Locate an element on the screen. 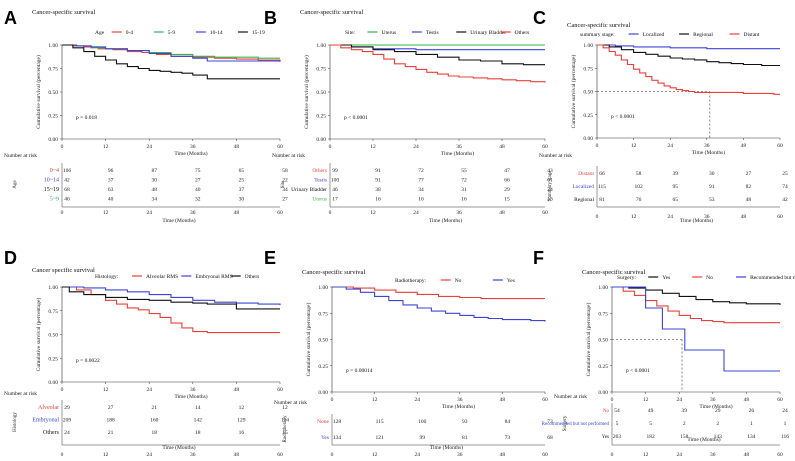 The image size is (795, 461). panel-letter: C is located at coordinates (539, 18).